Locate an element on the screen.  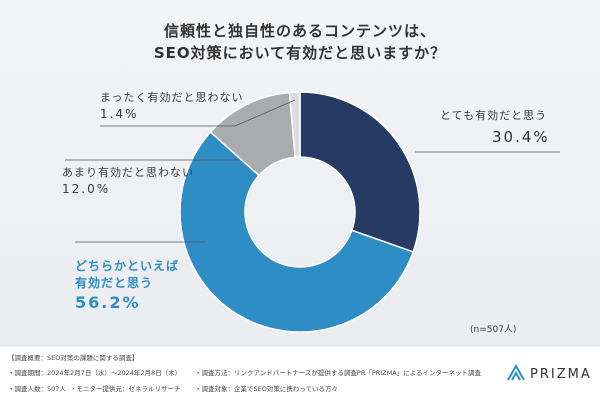
sample-note: (n=507人) is located at coordinates (493, 330).